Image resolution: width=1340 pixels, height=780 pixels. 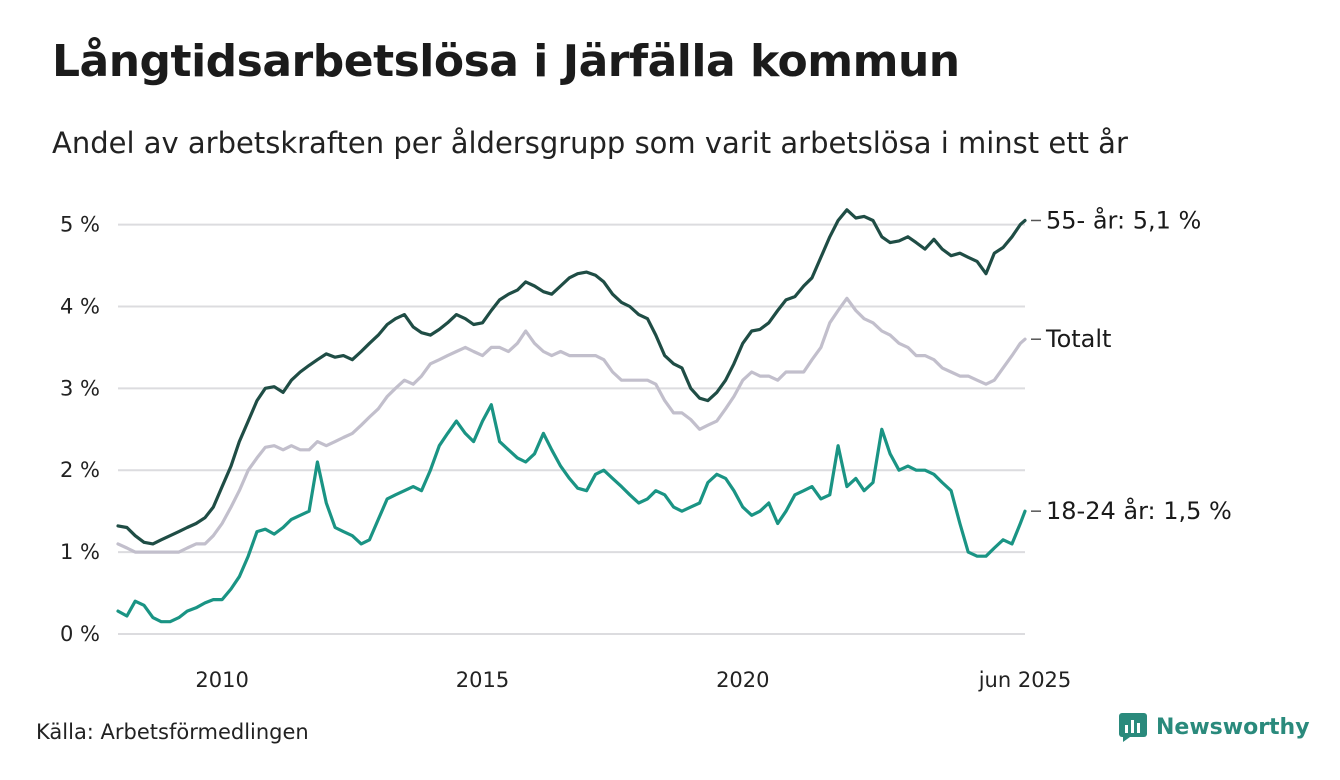 What do you see at coordinates (633, 680) in the screenshot?
I see `x-axis-labels: 2010 2015 2020 jun 2025` at bounding box center [633, 680].